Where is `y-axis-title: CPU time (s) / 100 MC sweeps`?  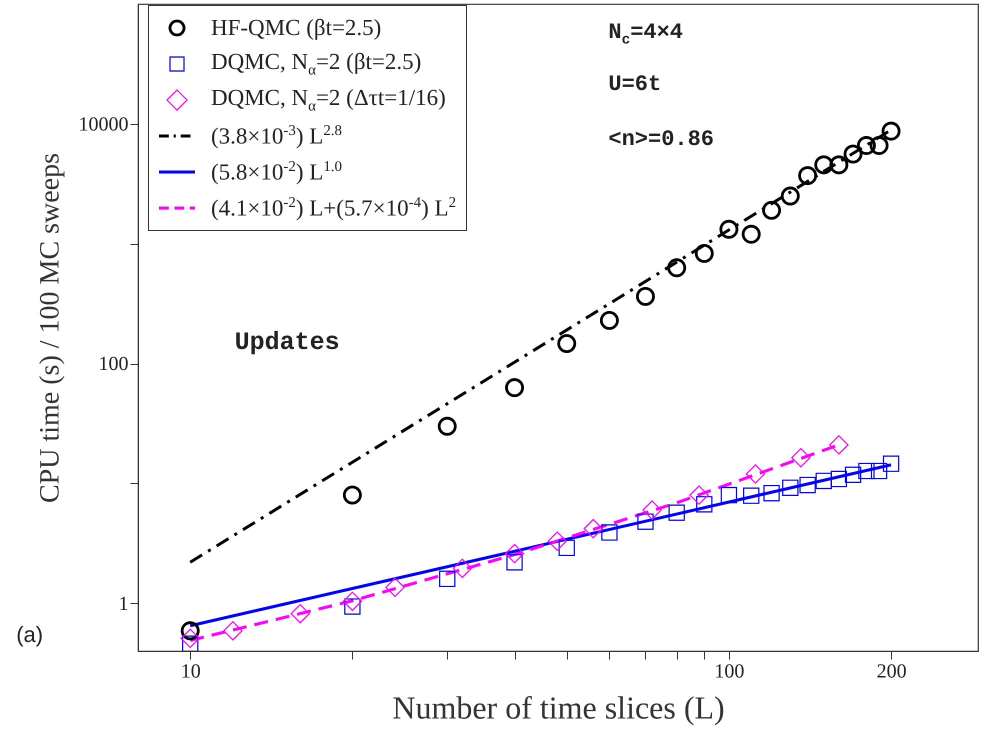 y-axis-title: CPU time (s) / 100 MC sweeps is located at coordinates (50, 328).